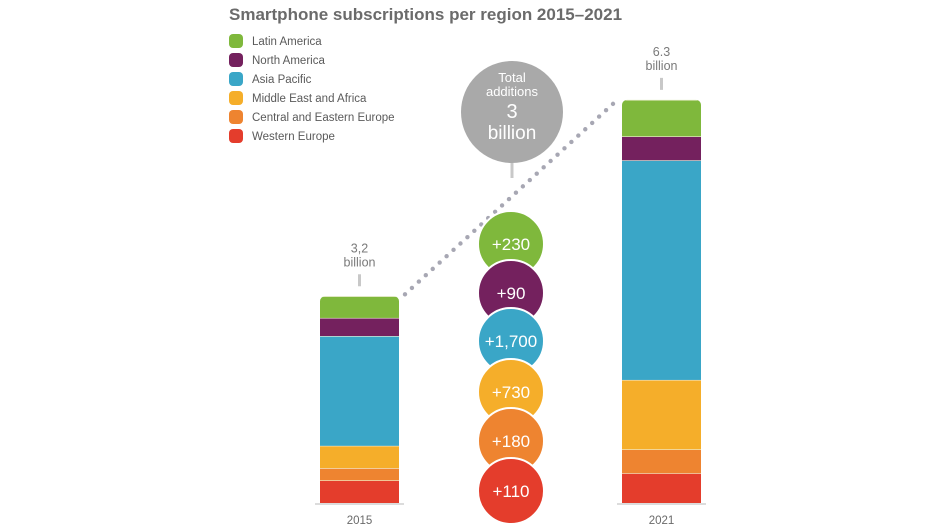 This screenshot has height=529, width=940. I want to click on legend-item-north-america: North America, so click(277, 60).